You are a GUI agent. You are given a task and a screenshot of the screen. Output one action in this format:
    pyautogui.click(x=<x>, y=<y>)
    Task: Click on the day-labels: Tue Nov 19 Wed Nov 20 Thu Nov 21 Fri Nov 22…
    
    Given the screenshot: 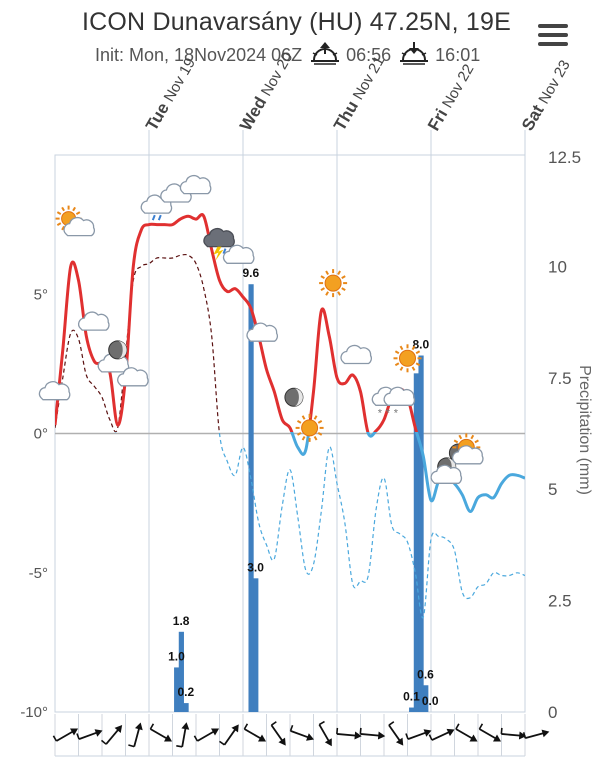 What is the action you would take?
    pyautogui.click(x=358, y=91)
    